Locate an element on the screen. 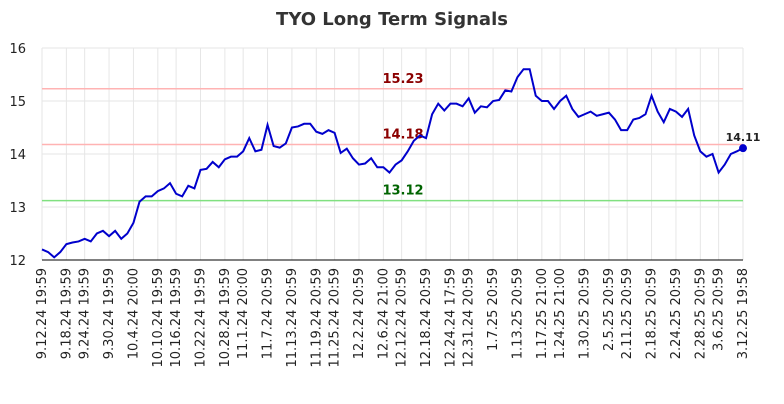 The image size is (784, 404). x-tick-label: 11.19.24 20:59 is located at coordinates (316, 318).